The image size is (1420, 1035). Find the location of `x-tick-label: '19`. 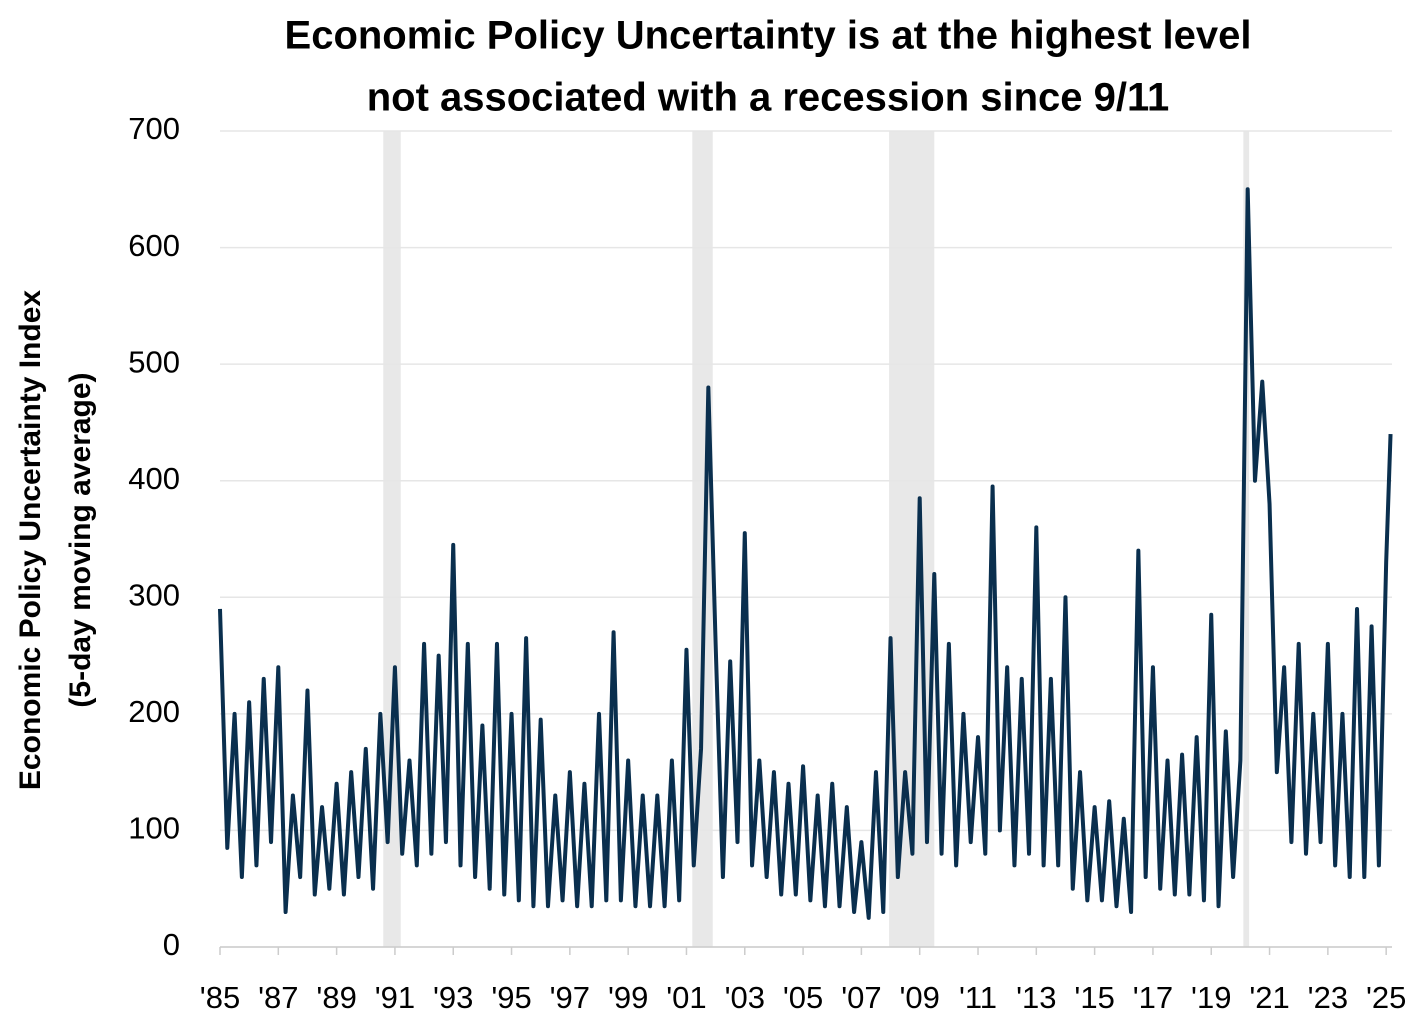

x-tick-label: '19 is located at coordinates (1211, 997).